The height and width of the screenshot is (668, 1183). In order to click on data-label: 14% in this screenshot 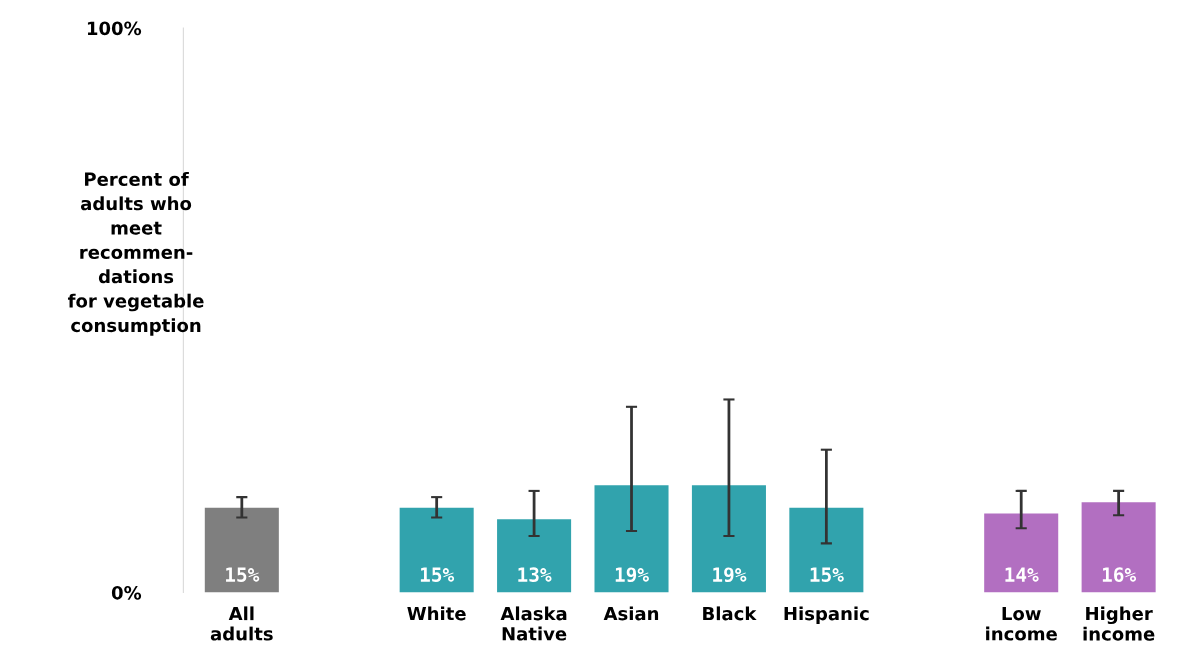, I will do `click(1022, 574)`.